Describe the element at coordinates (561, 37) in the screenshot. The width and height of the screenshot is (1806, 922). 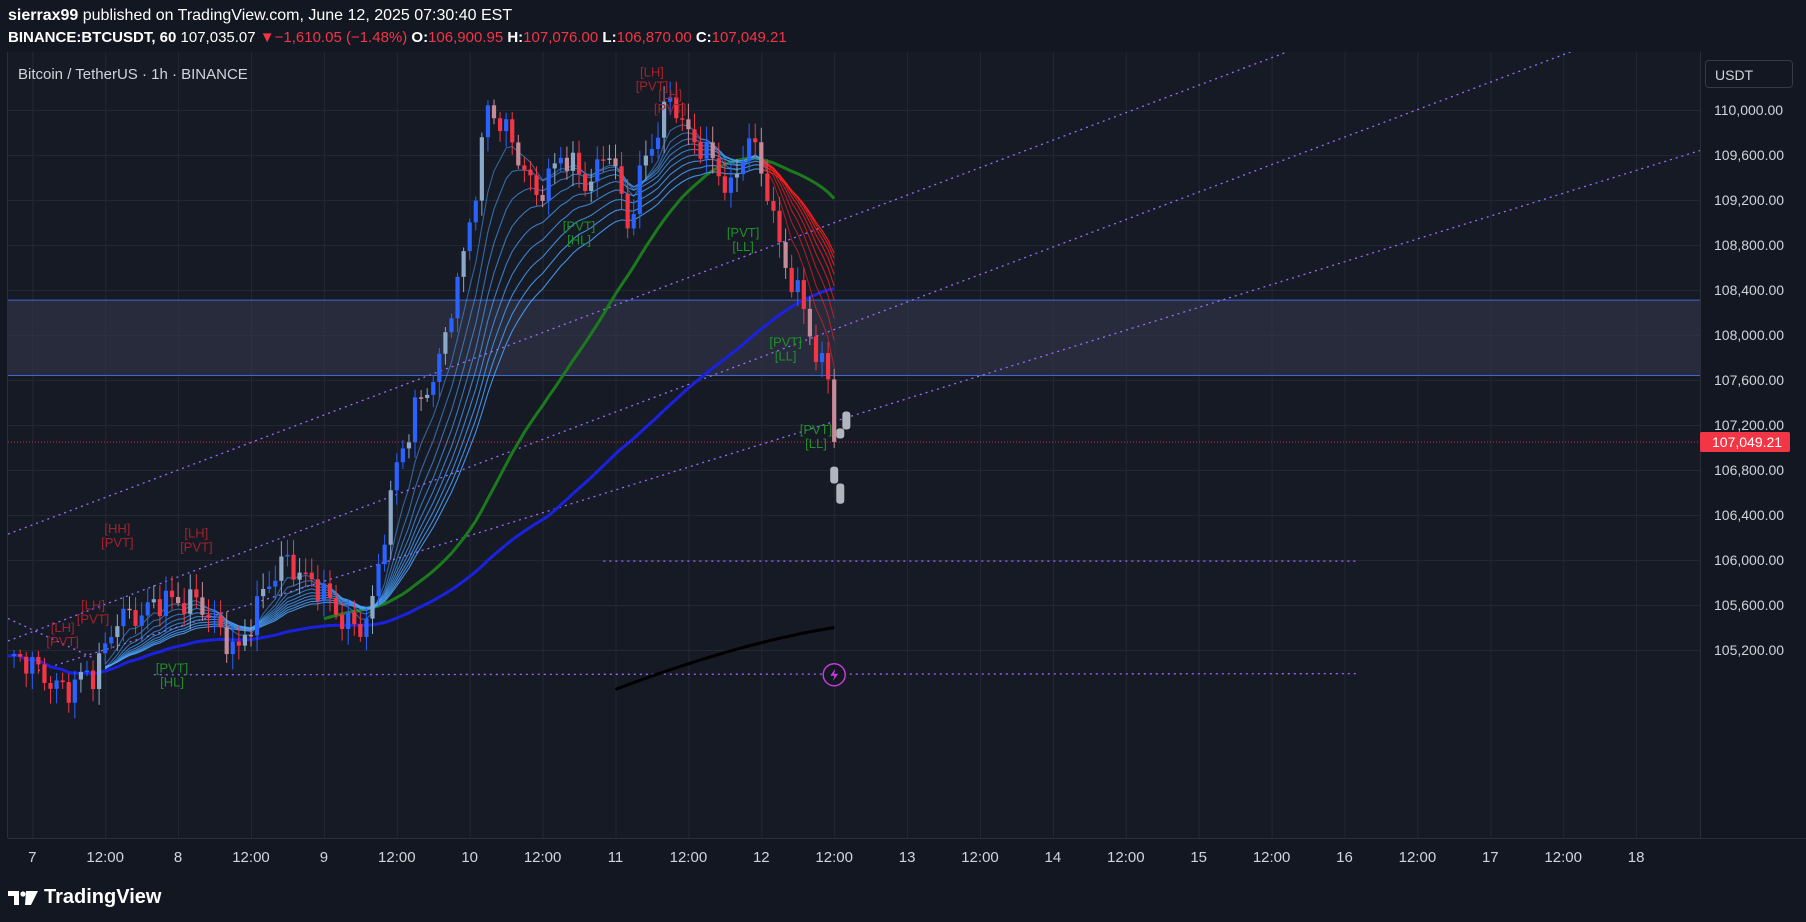
I see `high-value: 107,076.00` at that location.